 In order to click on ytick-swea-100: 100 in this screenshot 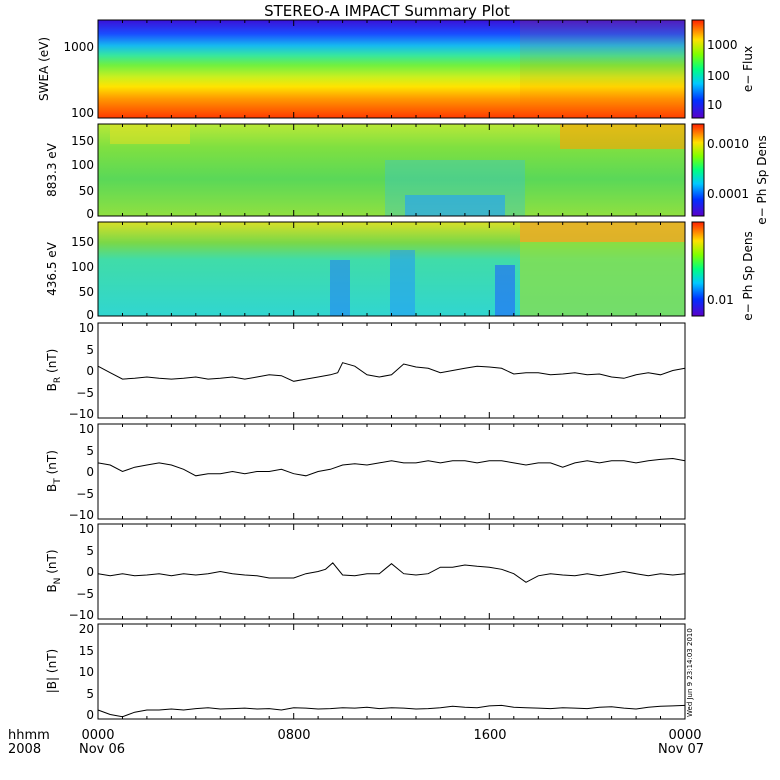, I will do `click(82, 113)`.